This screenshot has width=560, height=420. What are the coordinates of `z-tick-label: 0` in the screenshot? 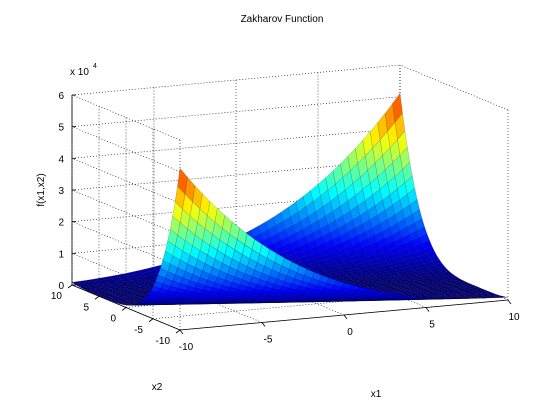 It's located at (61, 286).